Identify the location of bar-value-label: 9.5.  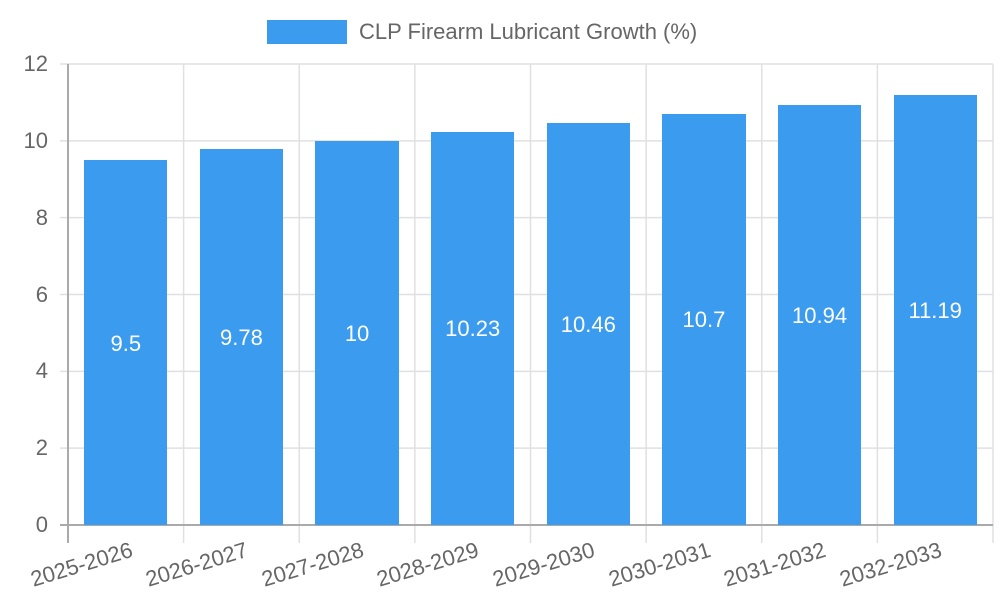
(126, 343).